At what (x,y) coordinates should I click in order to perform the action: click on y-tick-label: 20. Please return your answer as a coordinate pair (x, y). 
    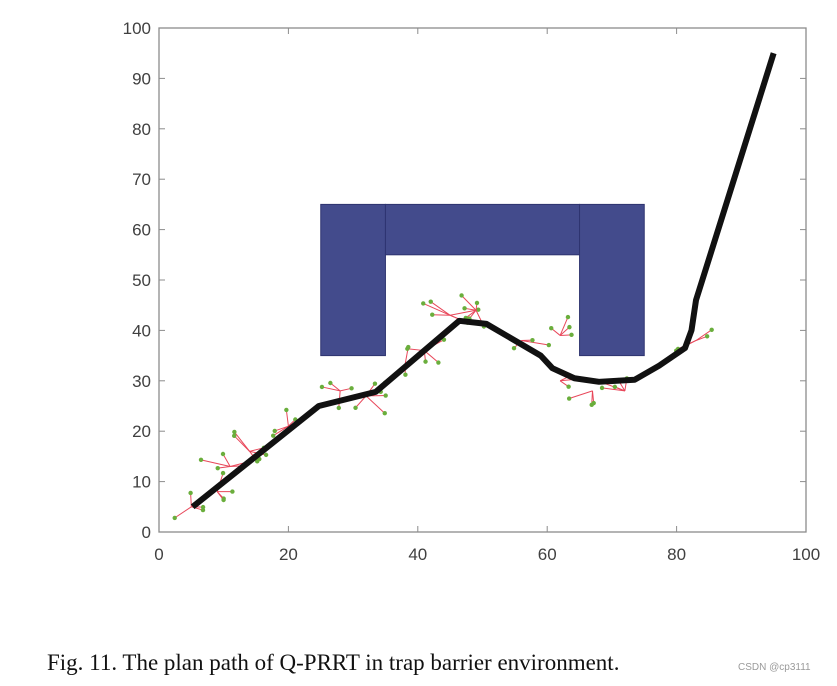
    Looking at the image, I should click on (141, 431).